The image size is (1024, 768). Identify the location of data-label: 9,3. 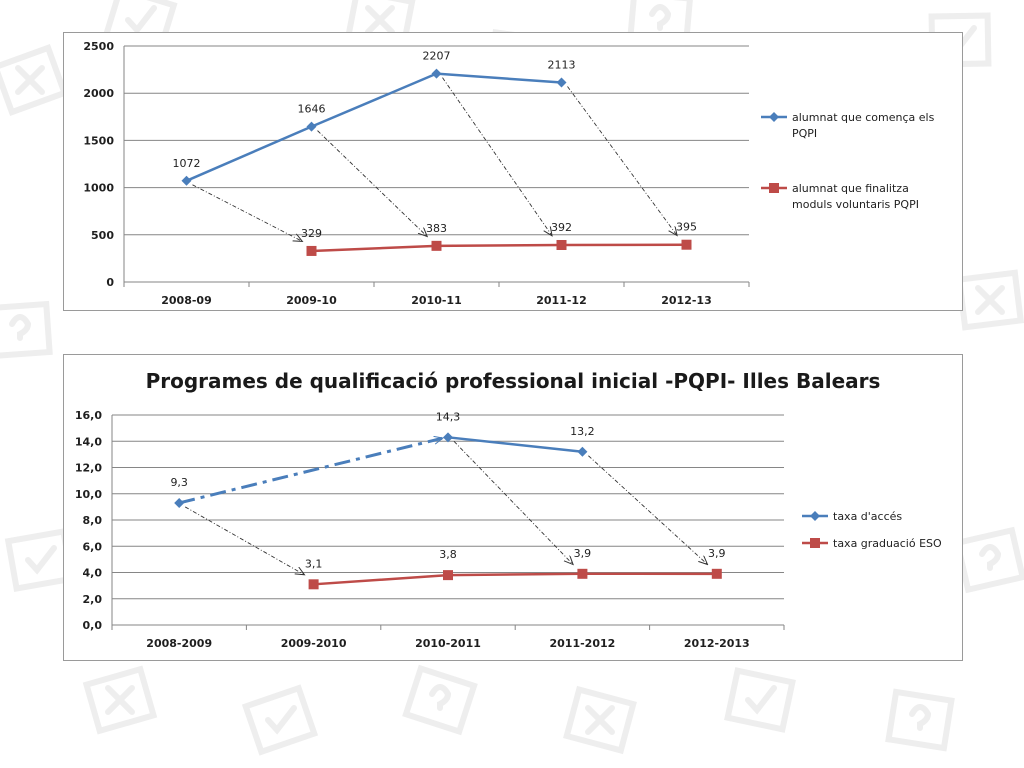
(179, 482).